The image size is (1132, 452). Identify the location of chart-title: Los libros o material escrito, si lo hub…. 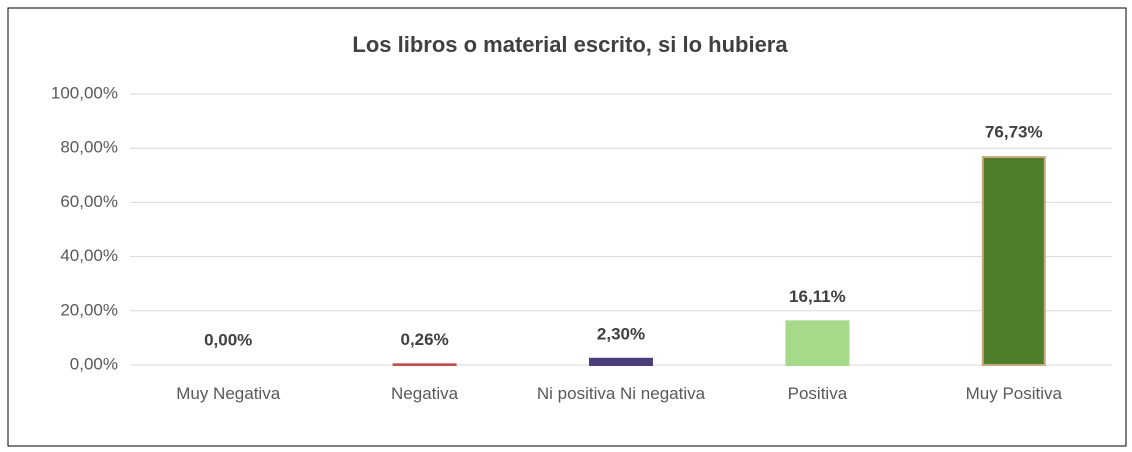
(570, 44).